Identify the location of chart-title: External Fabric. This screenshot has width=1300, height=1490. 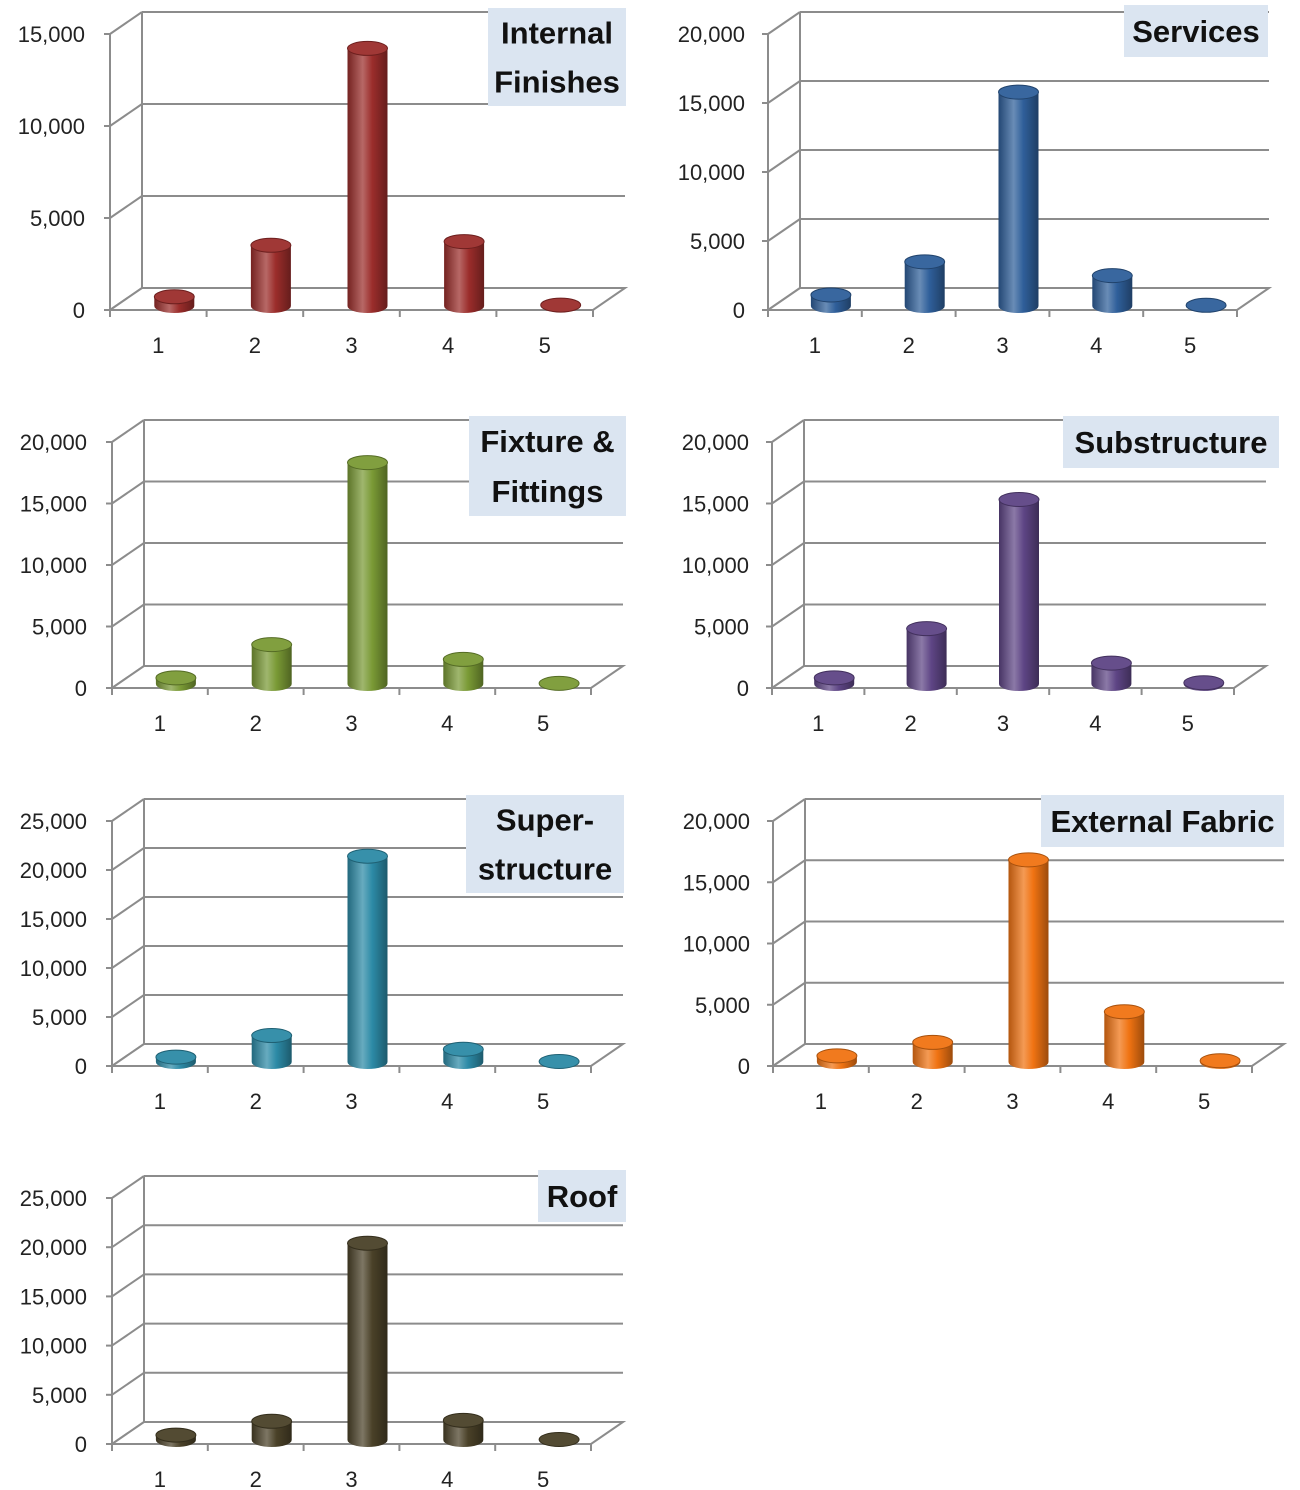
(1163, 821).